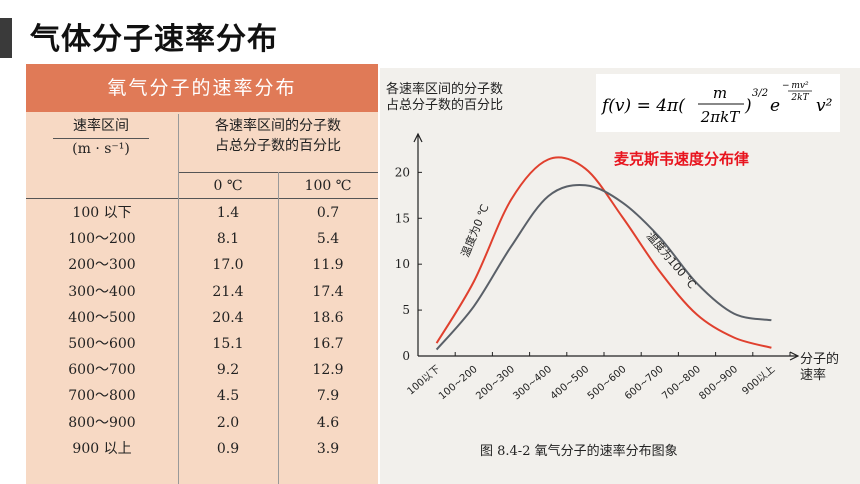 This screenshot has width=860, height=484. What do you see at coordinates (228, 370) in the screenshot?
I see `table-cell-0c: 9.2` at bounding box center [228, 370].